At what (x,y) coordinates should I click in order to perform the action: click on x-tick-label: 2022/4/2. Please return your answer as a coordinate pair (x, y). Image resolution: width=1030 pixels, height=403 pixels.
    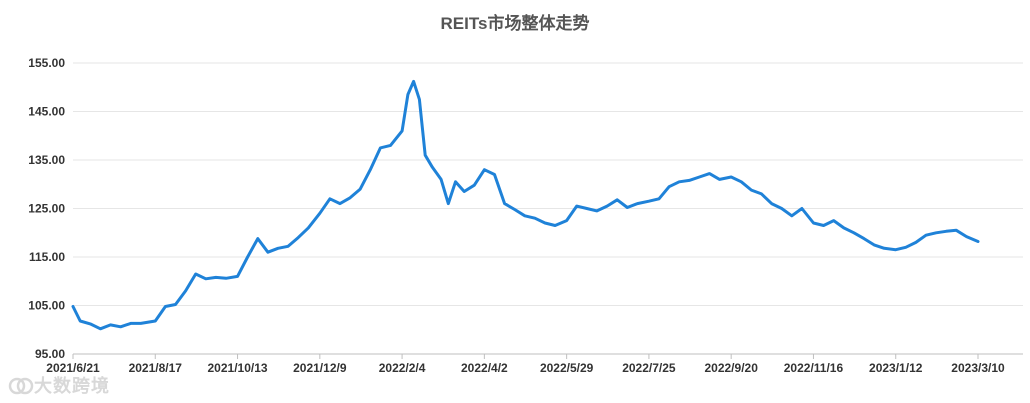
    Looking at the image, I should click on (484, 368).